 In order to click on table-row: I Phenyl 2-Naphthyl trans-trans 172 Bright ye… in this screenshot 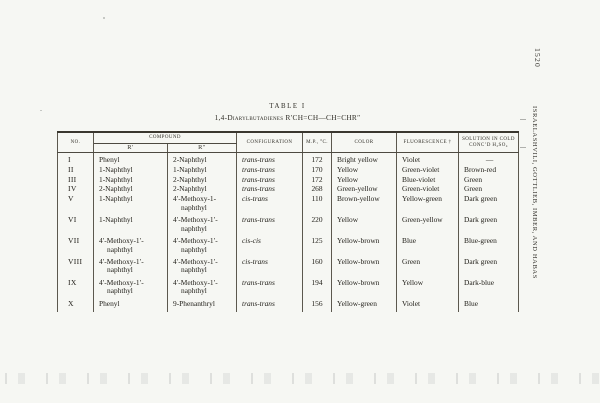, I will do `click(288, 158)`.